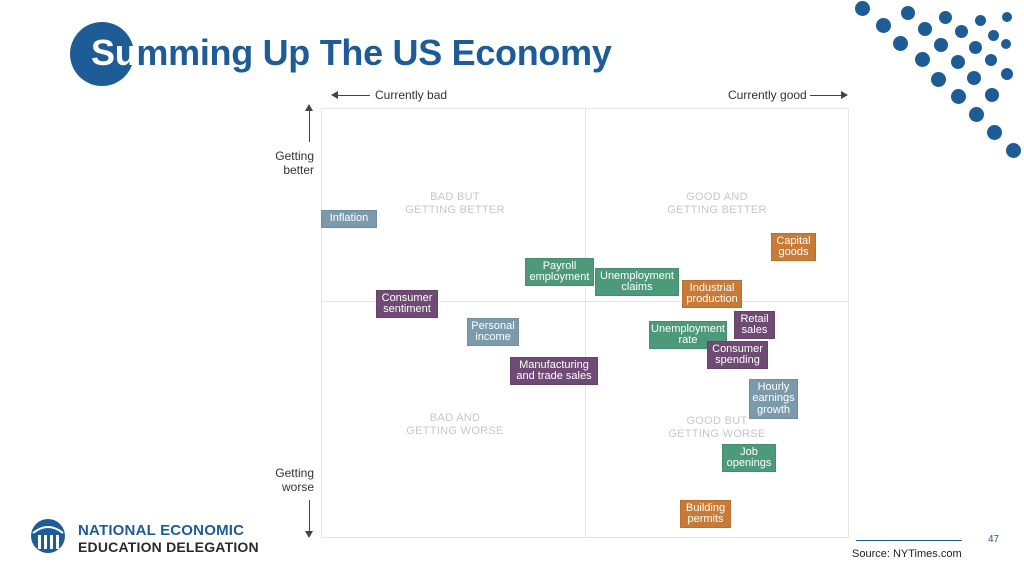 The image size is (1024, 576). What do you see at coordinates (493, 325) in the screenshot?
I see `indicator-label: Personal` at bounding box center [493, 325].